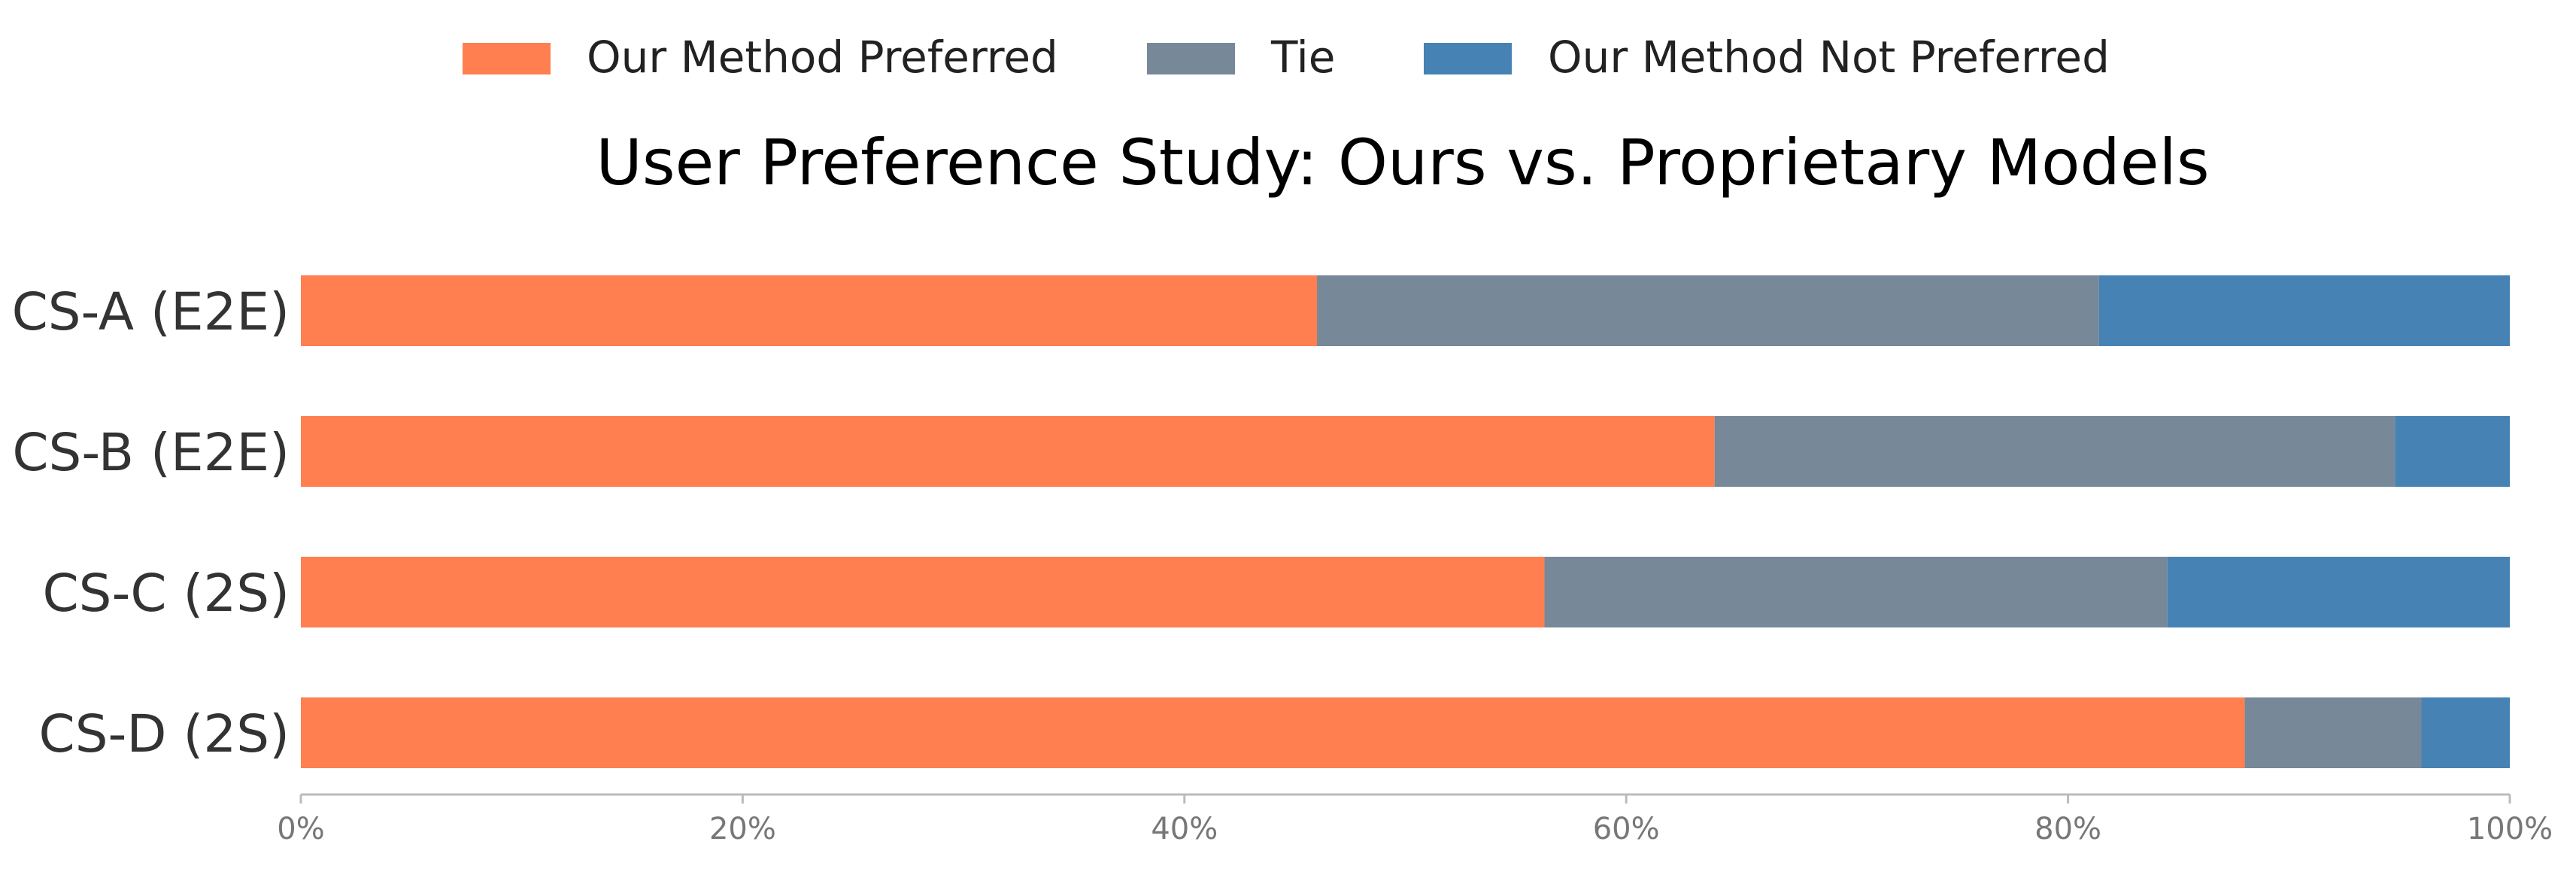 The width and height of the screenshot is (2576, 872). I want to click on x-tick-label: 0%, so click(300, 829).